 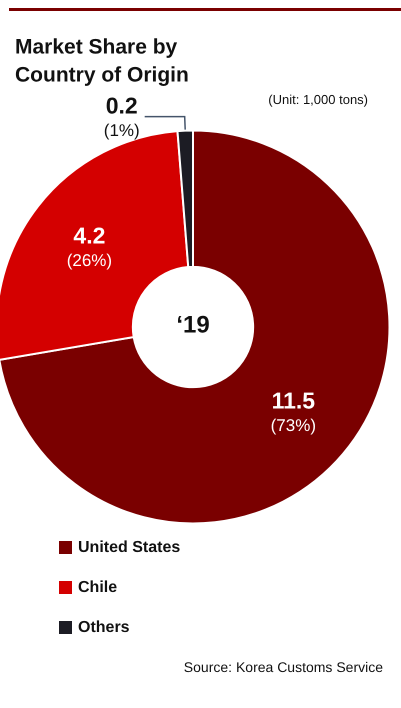 I want to click on legend-label: United States, so click(x=129, y=547).